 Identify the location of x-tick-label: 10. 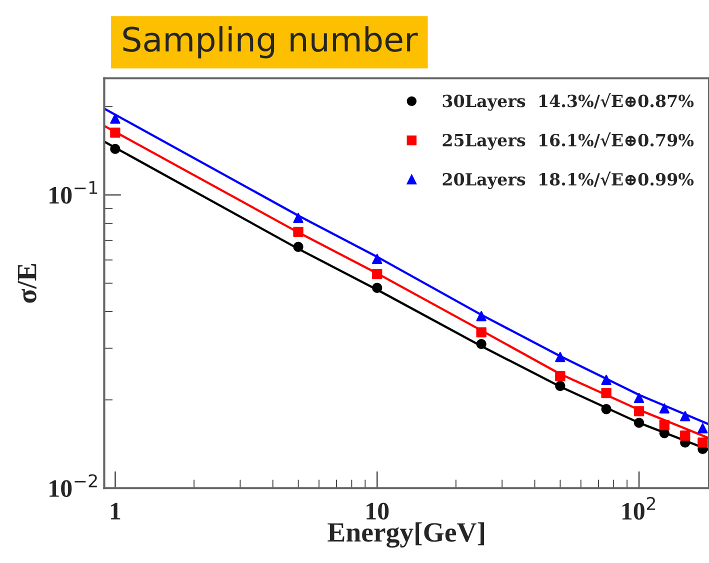
(377, 511).